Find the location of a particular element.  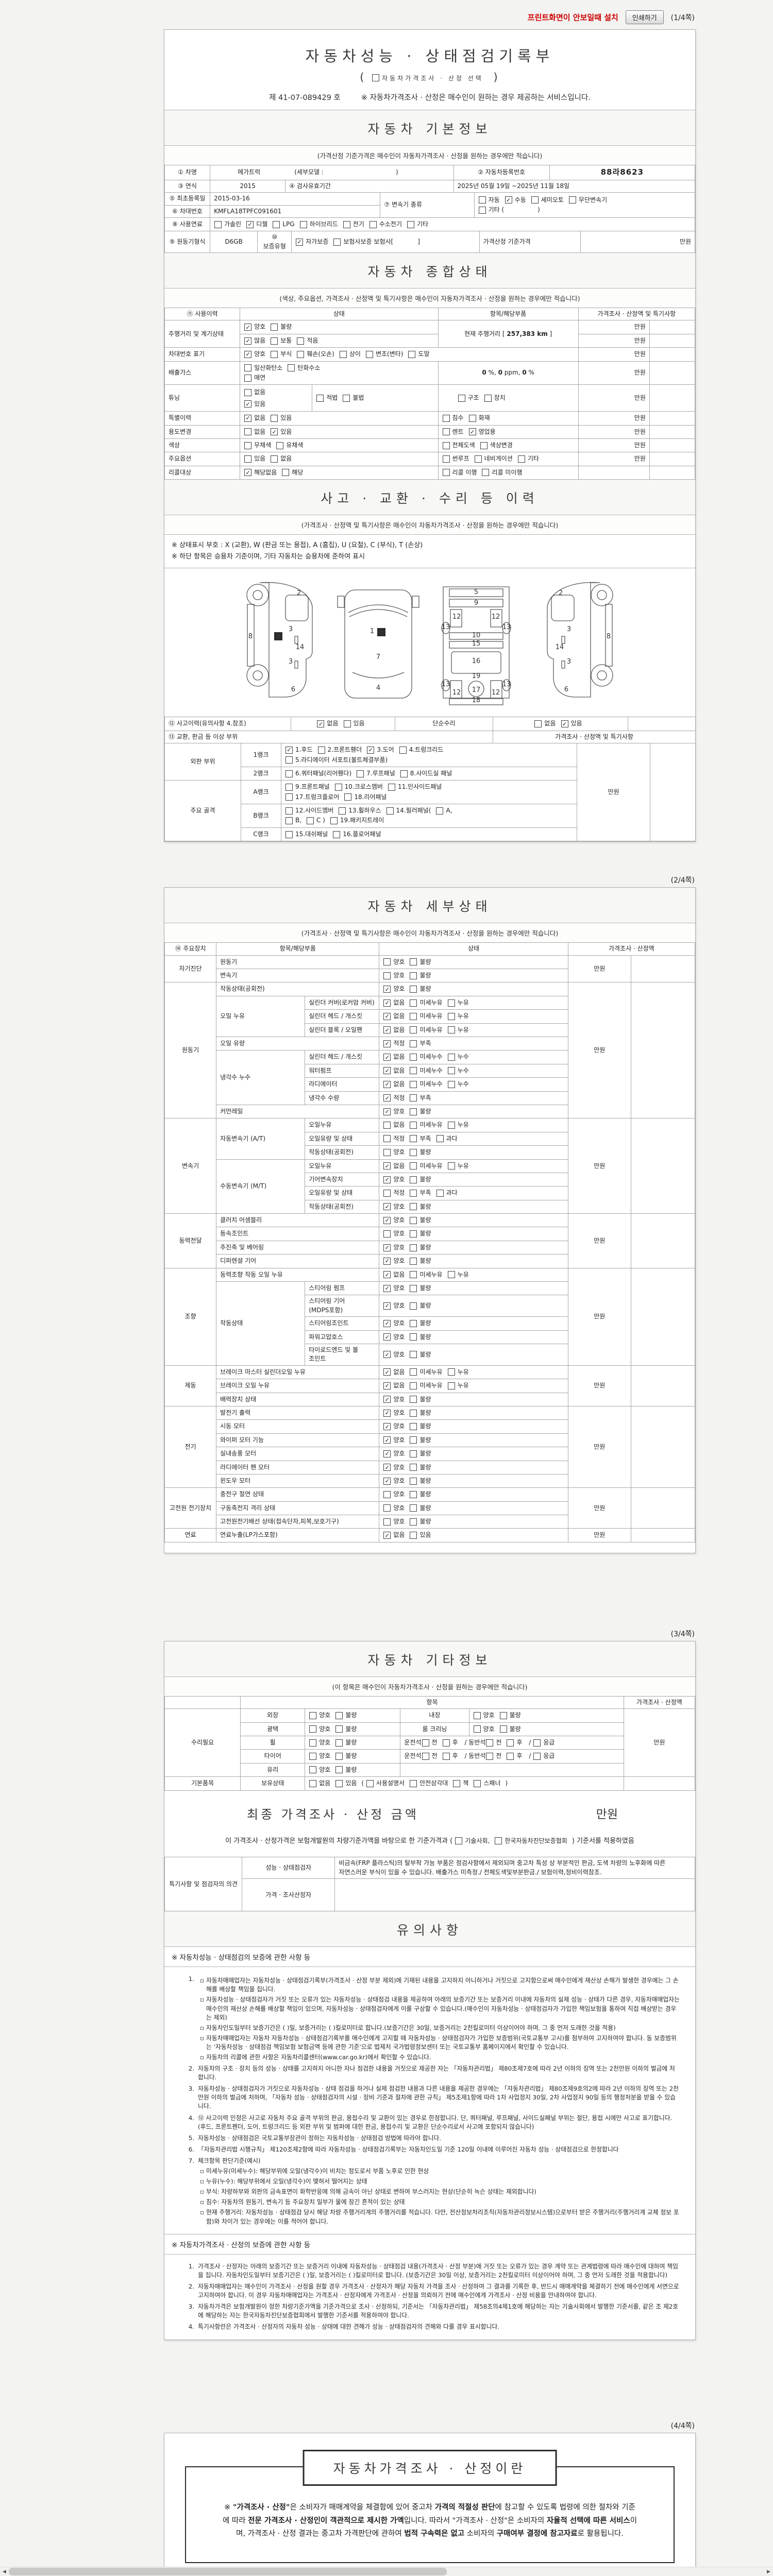

unchecked-checkbox: 기술사회, is located at coordinates (472, 1841).